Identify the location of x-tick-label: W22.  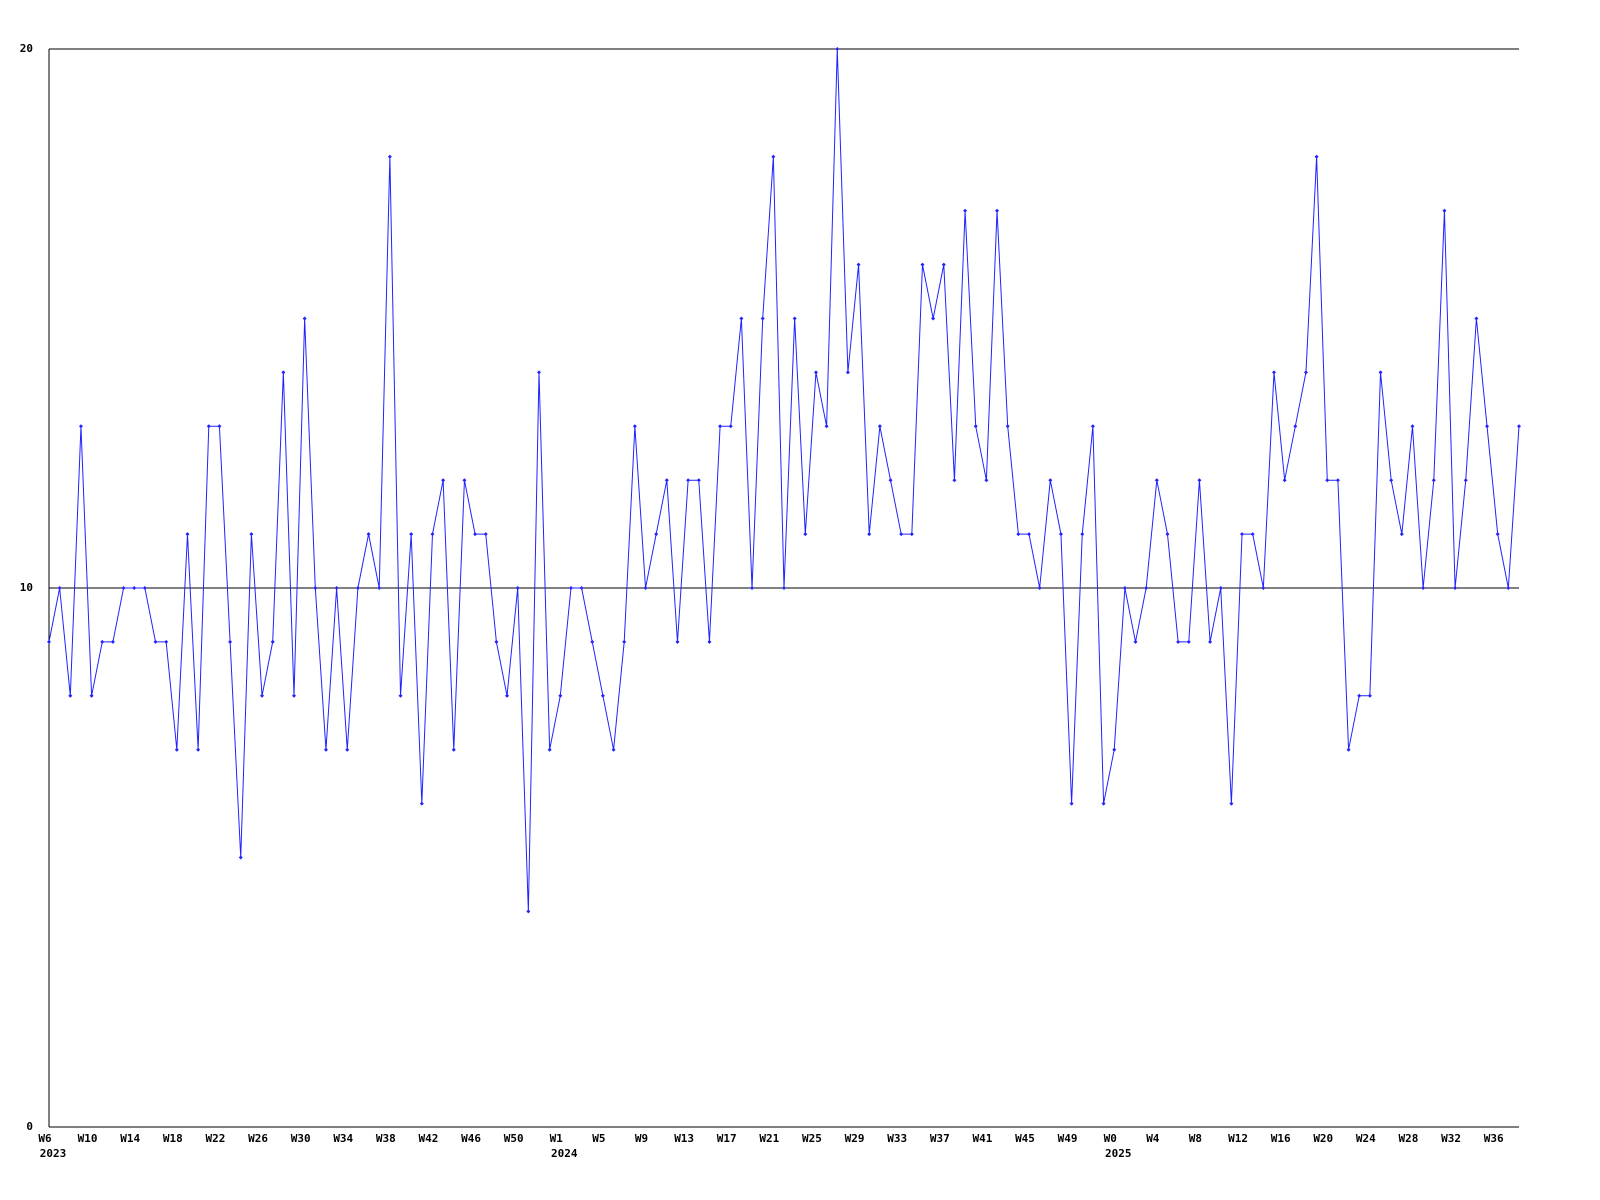
(215, 1138).